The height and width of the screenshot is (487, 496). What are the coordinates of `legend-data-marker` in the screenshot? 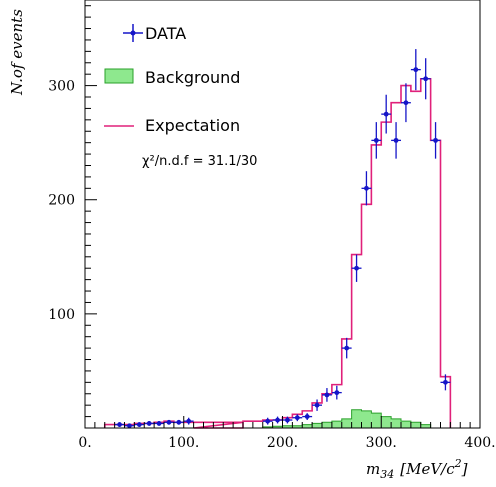 It's located at (133, 33).